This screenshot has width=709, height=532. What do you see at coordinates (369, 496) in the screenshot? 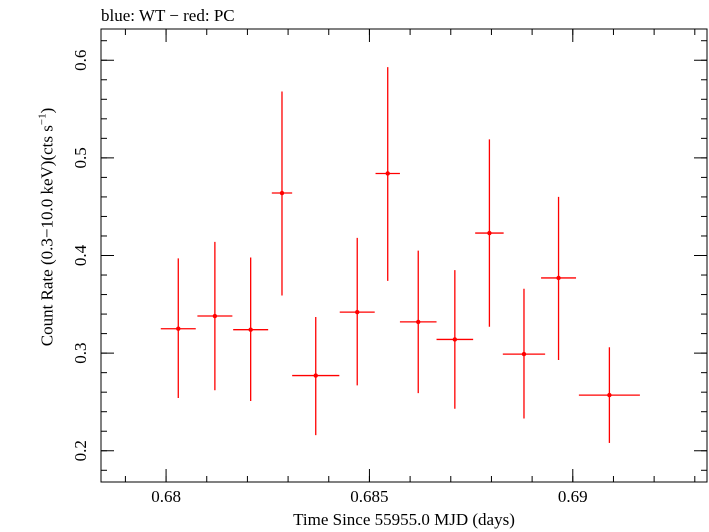
I see `x-tick-label: 0.685` at bounding box center [369, 496].